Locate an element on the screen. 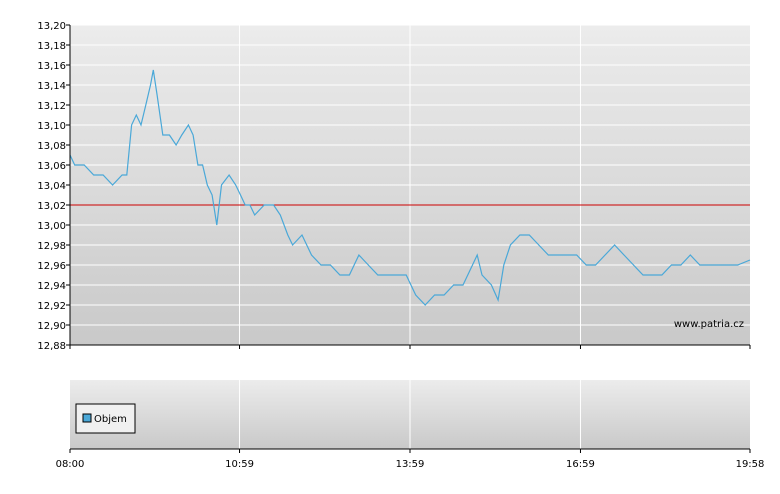 This screenshot has height=494, width=780. watermark: www.patria.cz is located at coordinates (709, 324).